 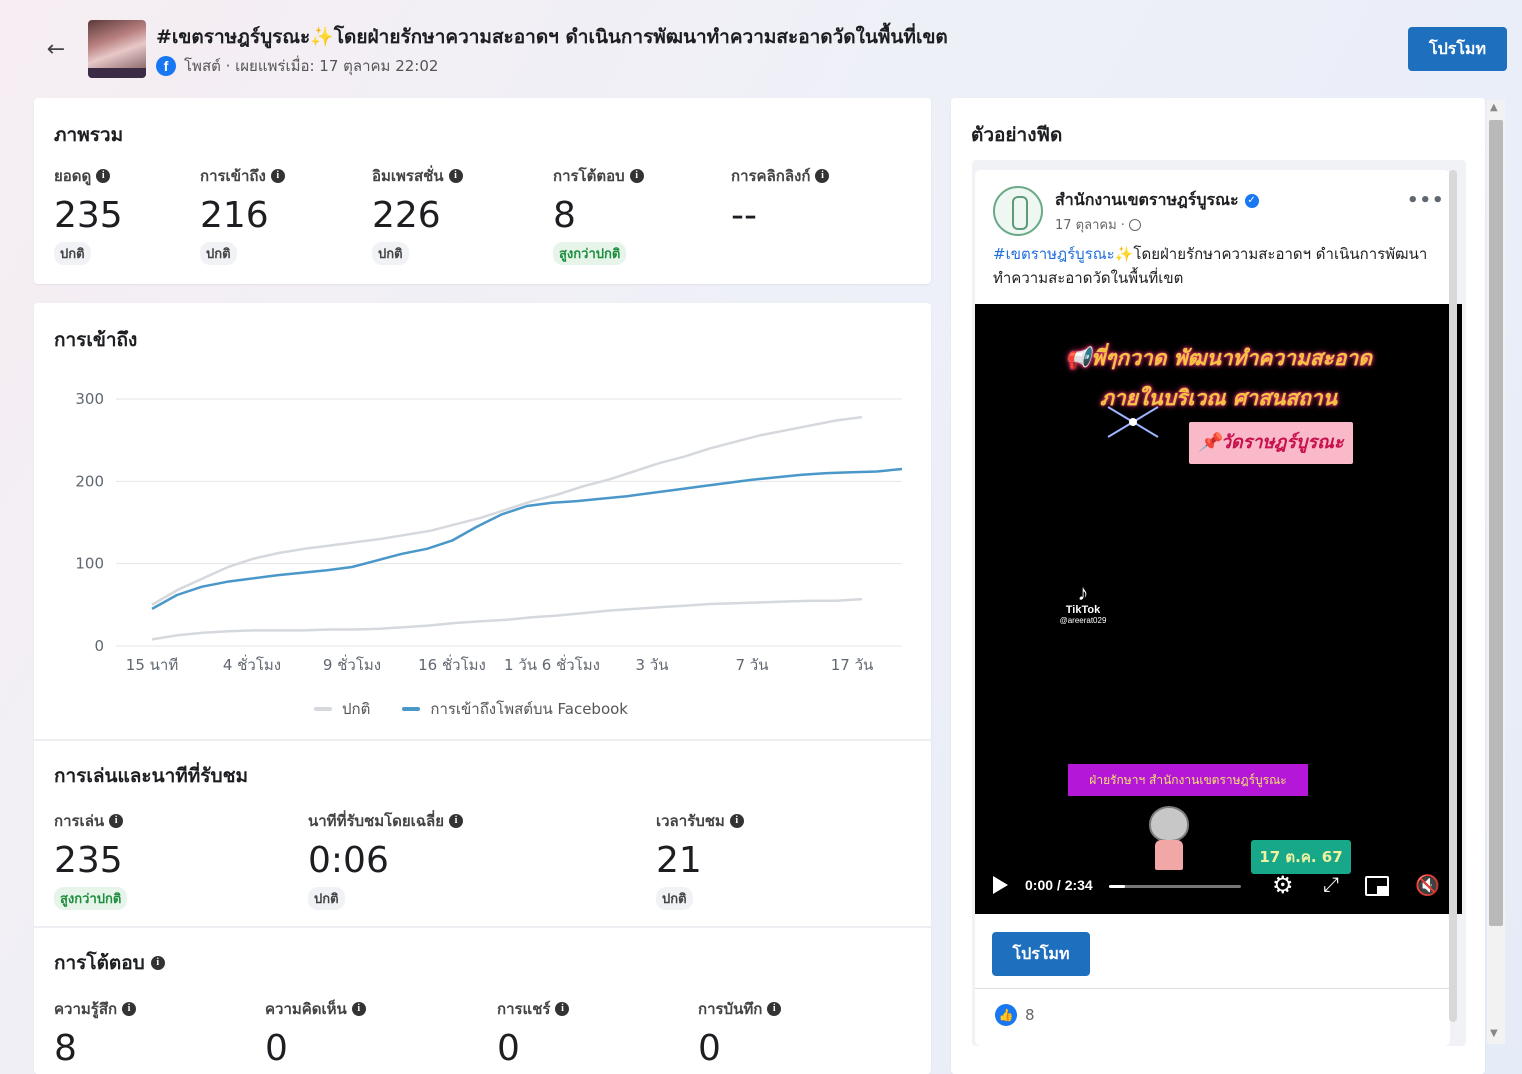 What do you see at coordinates (1018, 211) in the screenshot?
I see `page-avatar` at bounding box center [1018, 211].